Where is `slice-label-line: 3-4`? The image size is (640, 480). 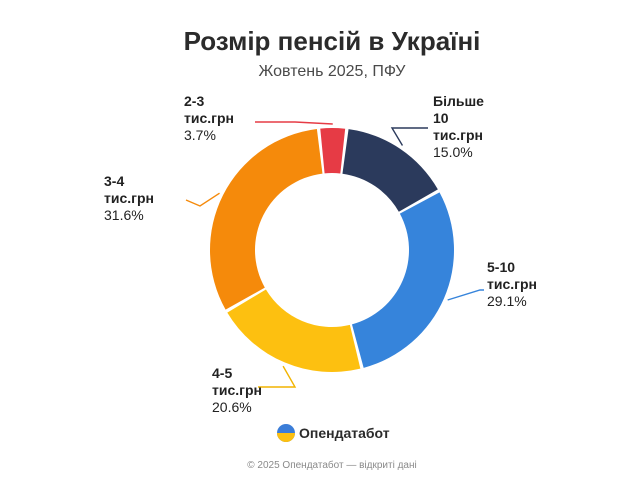
slice-label-line: 3-4 is located at coordinates (114, 181).